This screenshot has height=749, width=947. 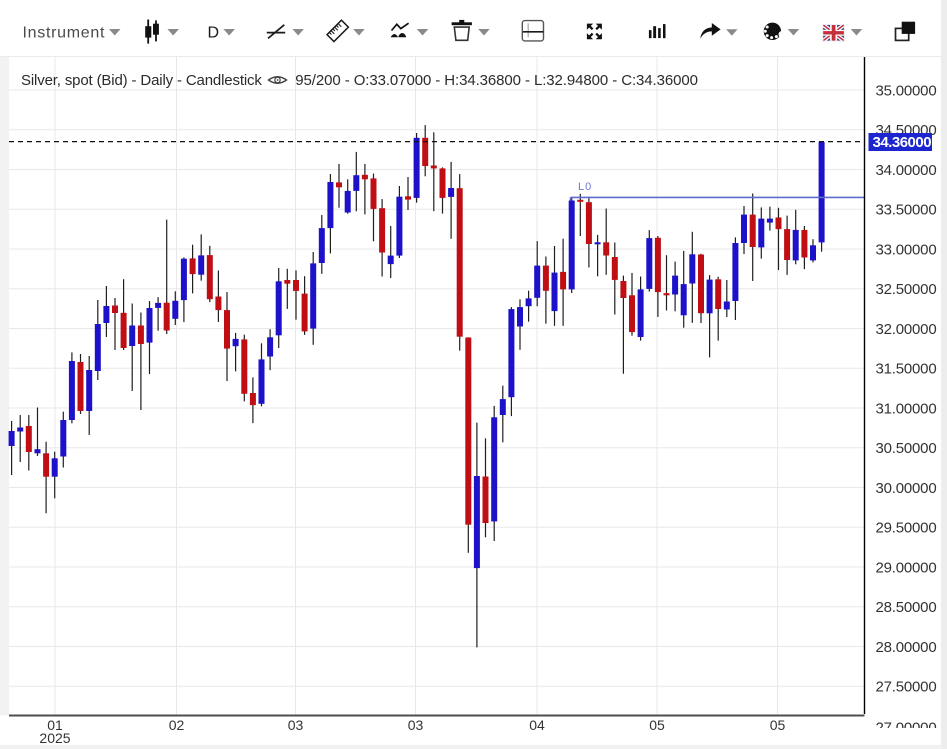 I want to click on svg-text: 35.00000, so click(x=906, y=90).